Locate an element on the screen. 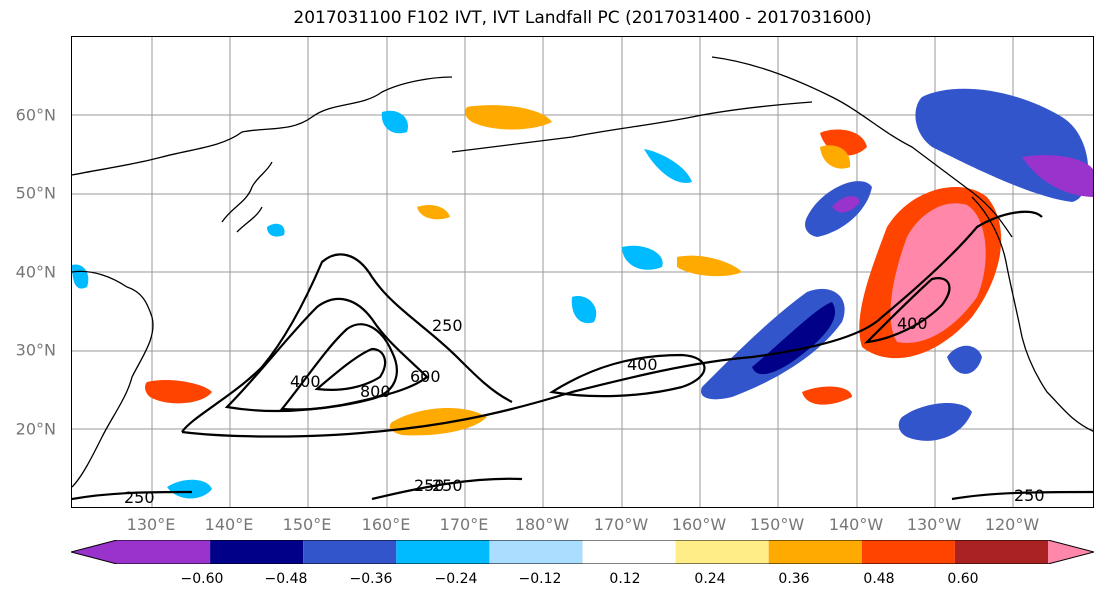  negative-anomaly-mexico is located at coordinates (964, 359).